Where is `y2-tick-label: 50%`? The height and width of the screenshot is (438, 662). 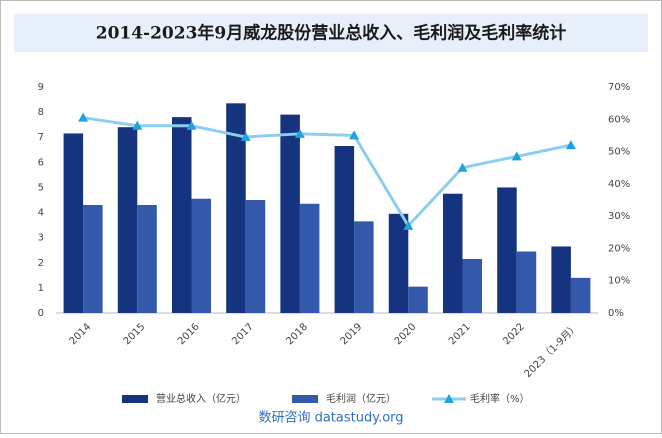
y2-tick-label: 50% is located at coordinates (619, 152).